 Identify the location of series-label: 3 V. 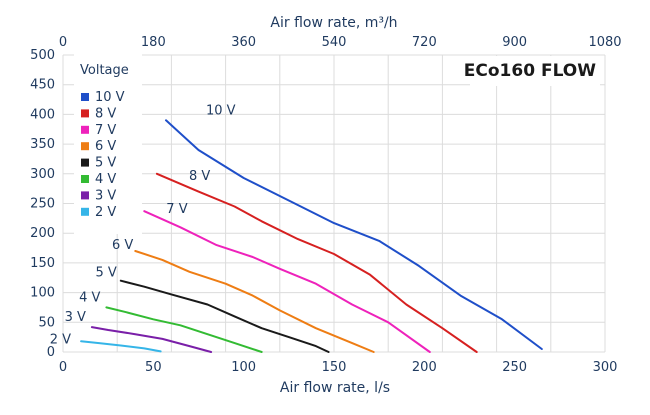
(75, 317).